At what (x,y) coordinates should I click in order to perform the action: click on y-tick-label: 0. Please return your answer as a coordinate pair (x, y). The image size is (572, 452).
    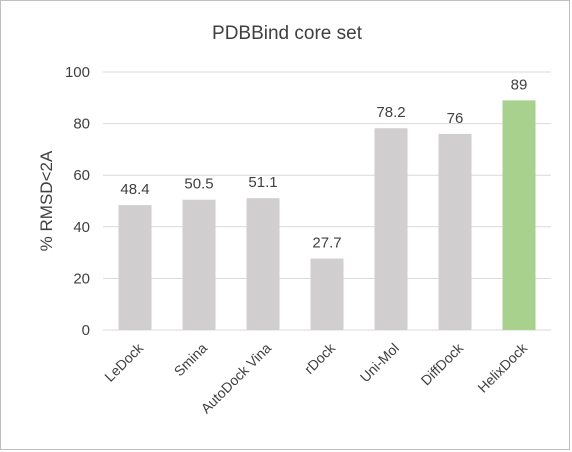
    Looking at the image, I should click on (86, 330).